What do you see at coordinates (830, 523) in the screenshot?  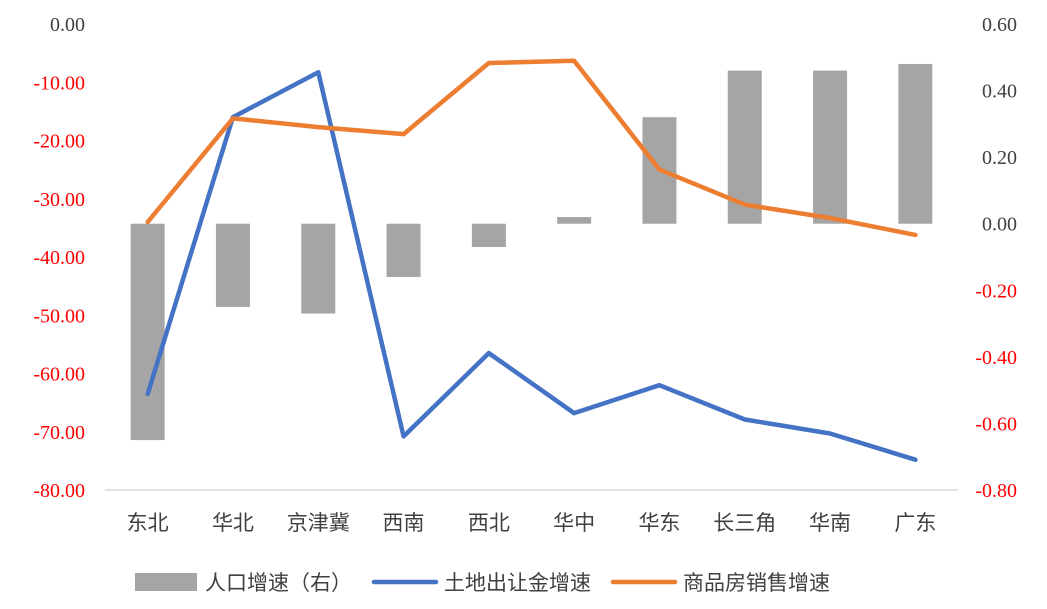 I see `category-label: 华南` at bounding box center [830, 523].